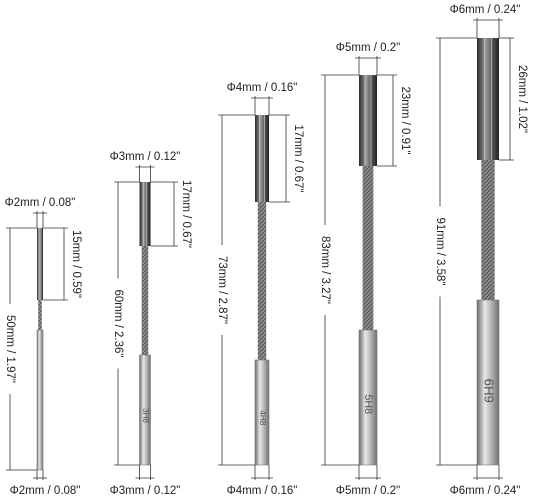 This screenshot has width=533, height=500. Describe the element at coordinates (40, 203) in the screenshot. I see `top-diameter: Φ2mm / 0.08"` at that location.